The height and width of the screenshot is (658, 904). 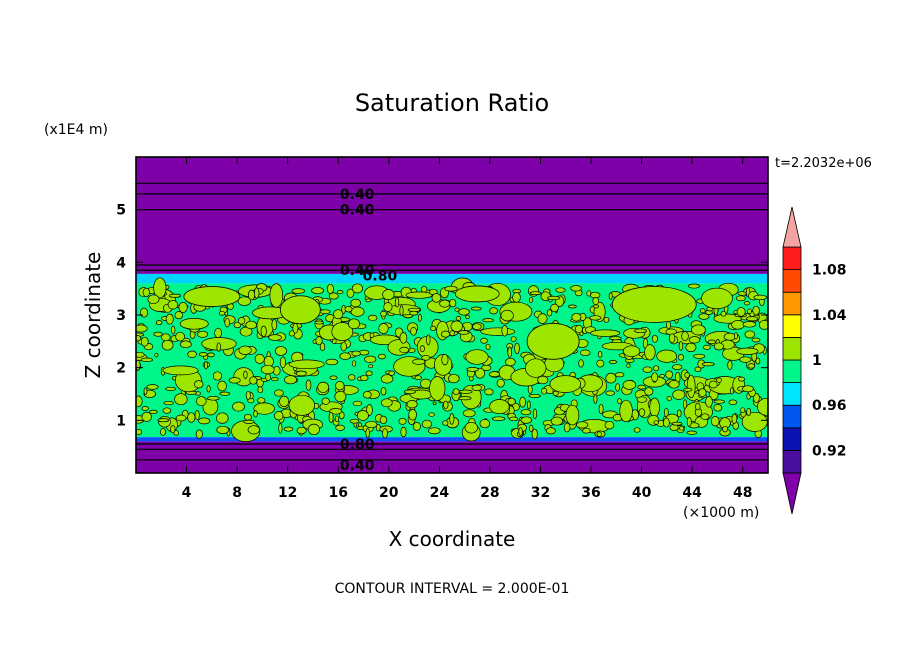 What do you see at coordinates (452, 103) in the screenshot?
I see `chart-title: Saturation Ratio` at bounding box center [452, 103].